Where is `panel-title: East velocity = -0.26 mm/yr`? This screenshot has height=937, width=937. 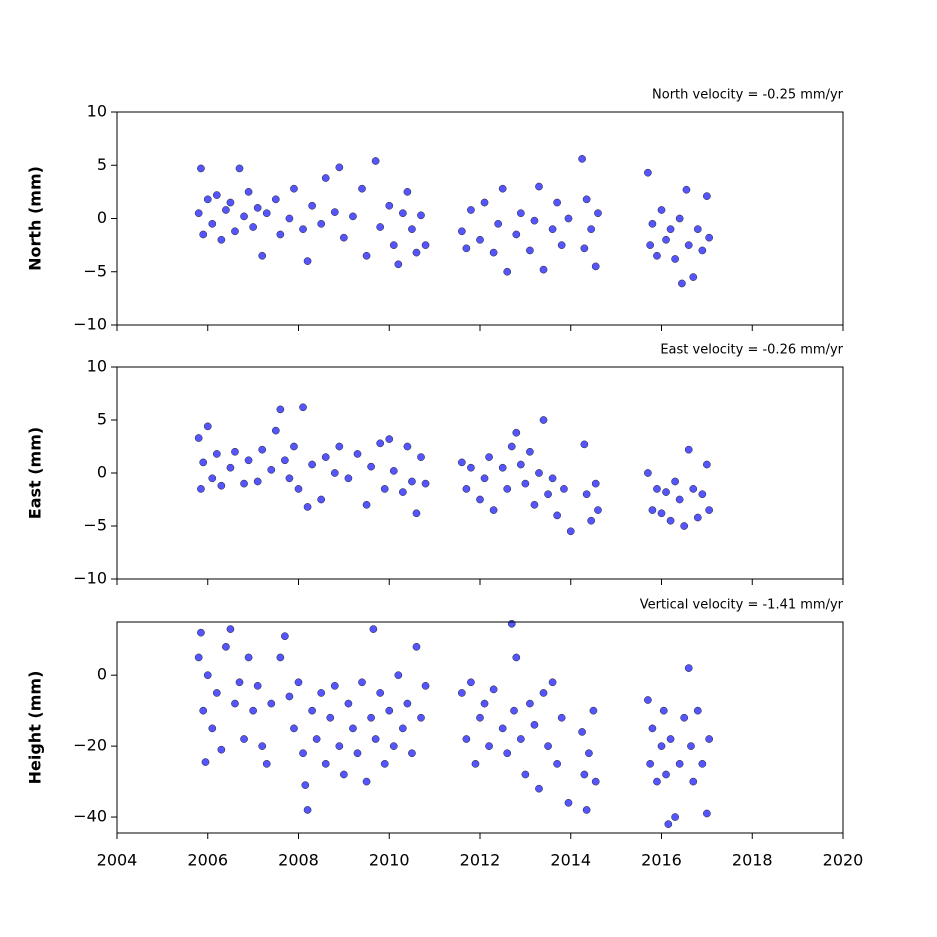 panel-title: East velocity = -0.26 mm/yr is located at coordinates (751, 350).